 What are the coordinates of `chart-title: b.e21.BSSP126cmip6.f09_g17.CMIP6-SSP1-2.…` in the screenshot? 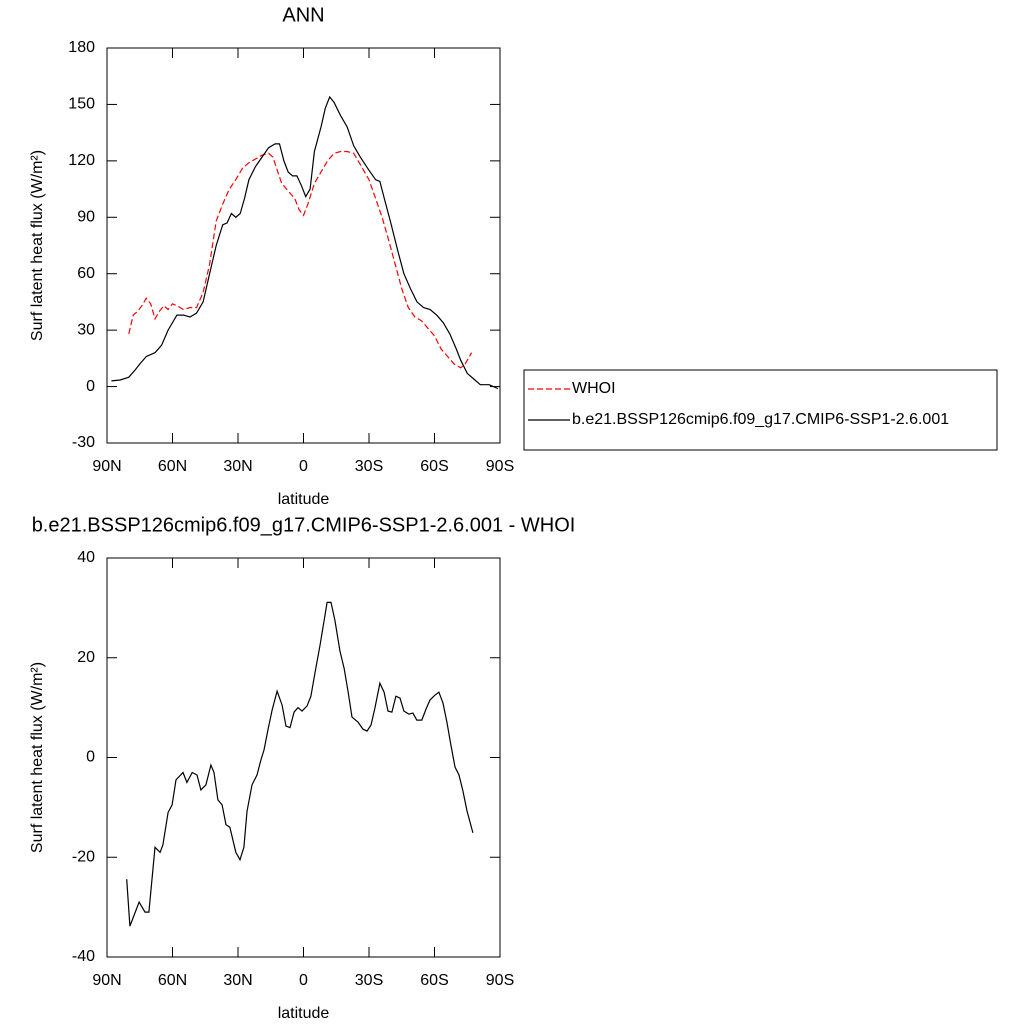 It's located at (304, 525).